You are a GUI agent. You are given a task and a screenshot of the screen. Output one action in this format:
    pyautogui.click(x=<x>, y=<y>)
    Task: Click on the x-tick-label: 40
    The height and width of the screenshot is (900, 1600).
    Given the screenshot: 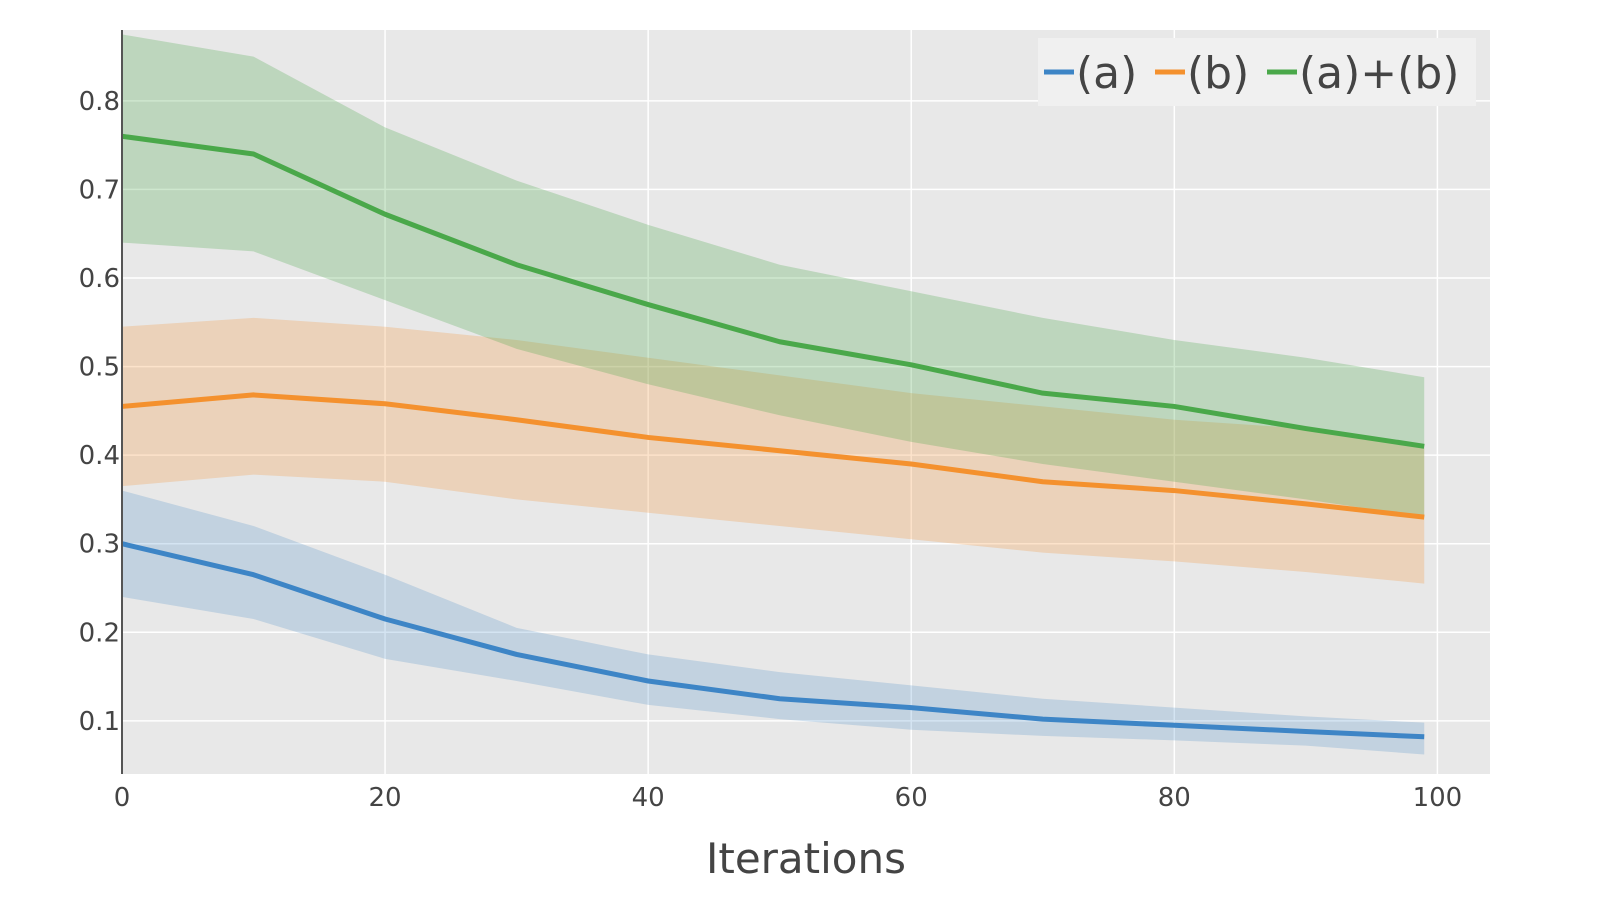 What is the action you would take?
    pyautogui.click(x=648, y=798)
    